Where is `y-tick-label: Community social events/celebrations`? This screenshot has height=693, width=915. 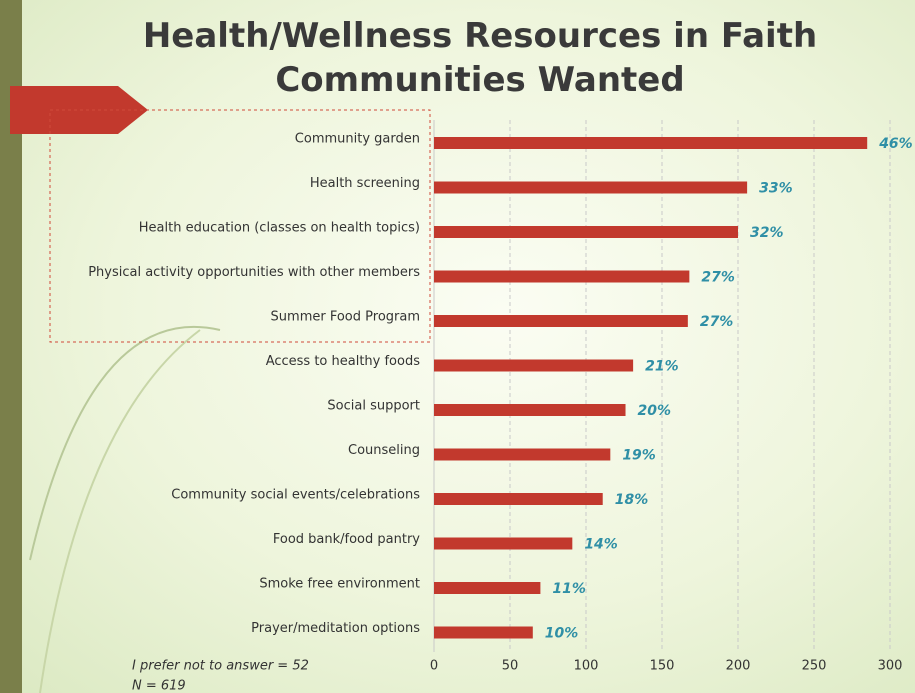
y-tick-label: Community social events/celebrations is located at coordinates (295, 495).